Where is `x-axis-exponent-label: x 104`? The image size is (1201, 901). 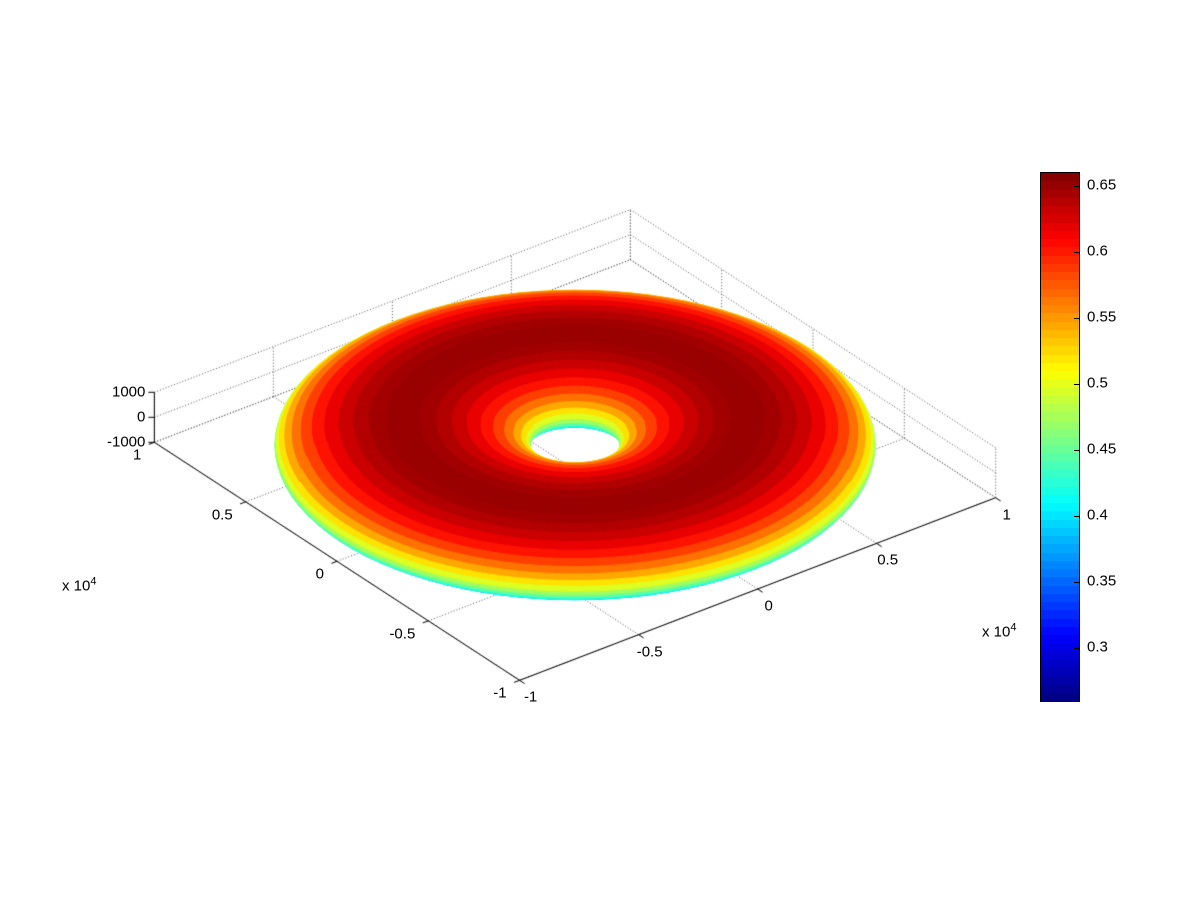
x-axis-exponent-label: x 104 is located at coordinates (999, 631).